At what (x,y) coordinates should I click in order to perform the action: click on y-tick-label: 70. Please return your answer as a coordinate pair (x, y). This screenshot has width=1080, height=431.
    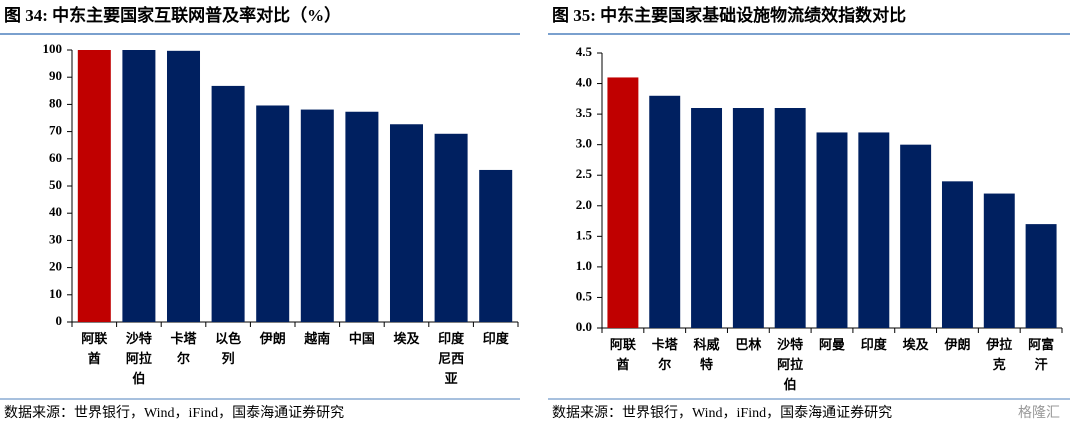
    Looking at the image, I should click on (55, 130).